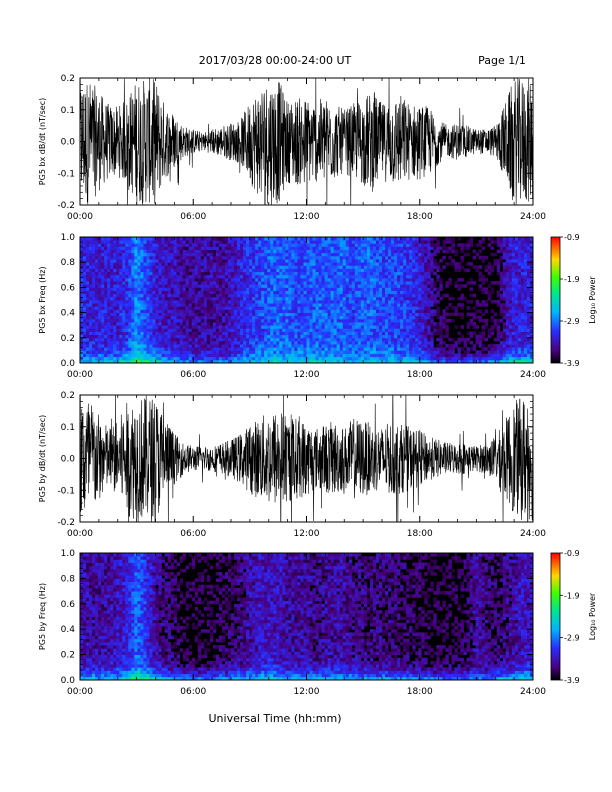  I want to click on x-tick-label: 18:00, so click(420, 217).